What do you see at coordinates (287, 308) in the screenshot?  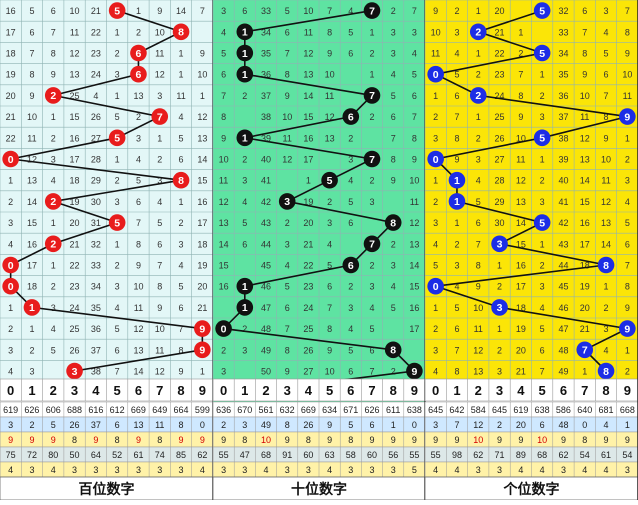 I see `miss-count: 6` at bounding box center [287, 308].